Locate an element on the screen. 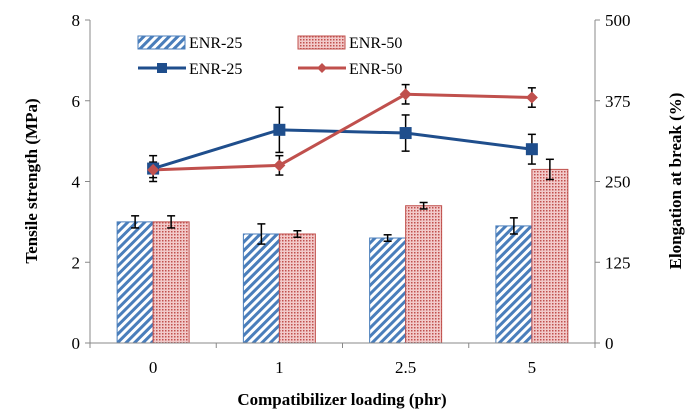 The height and width of the screenshot is (412, 687). legend-marker-enr25 is located at coordinates (162, 68).